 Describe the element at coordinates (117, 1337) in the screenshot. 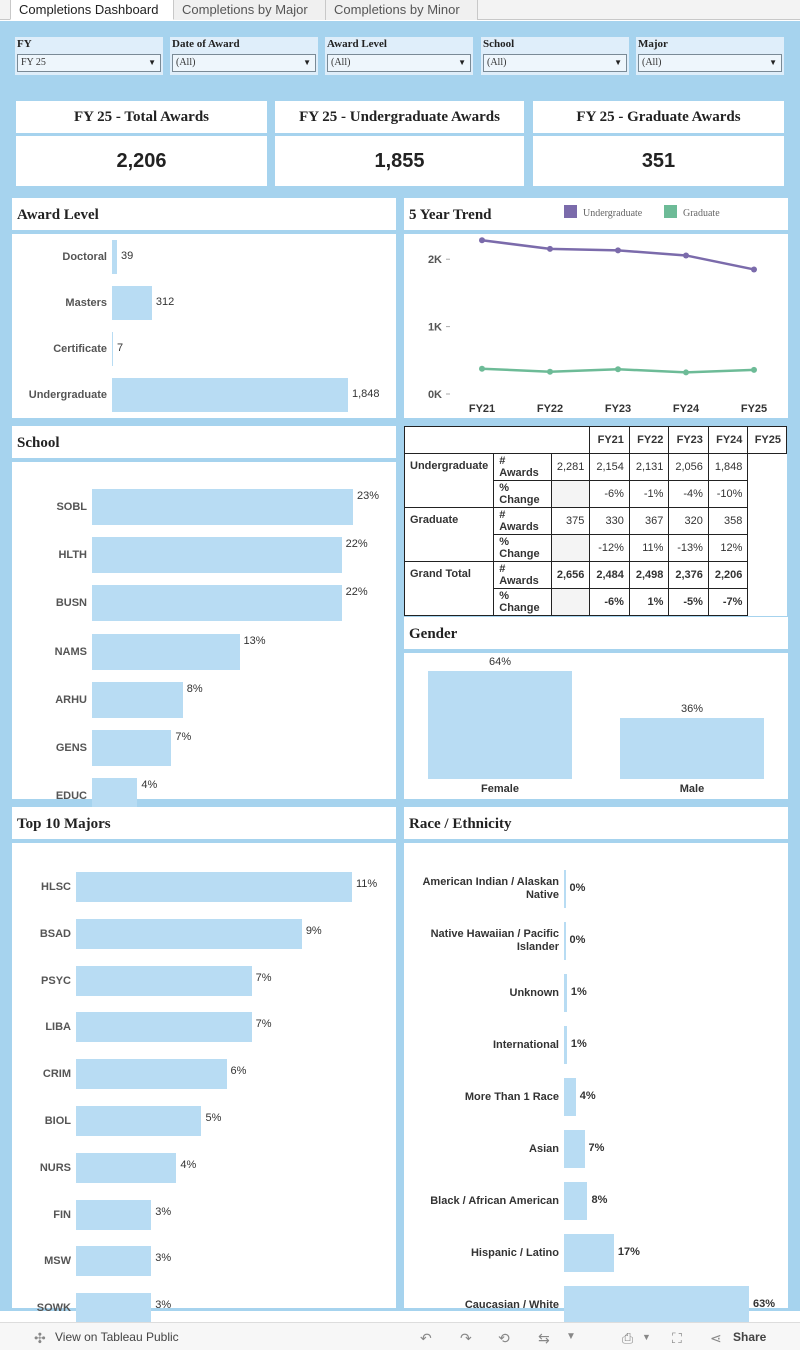

I see `view-on-tableau-link: View on Tableau Public` at that location.